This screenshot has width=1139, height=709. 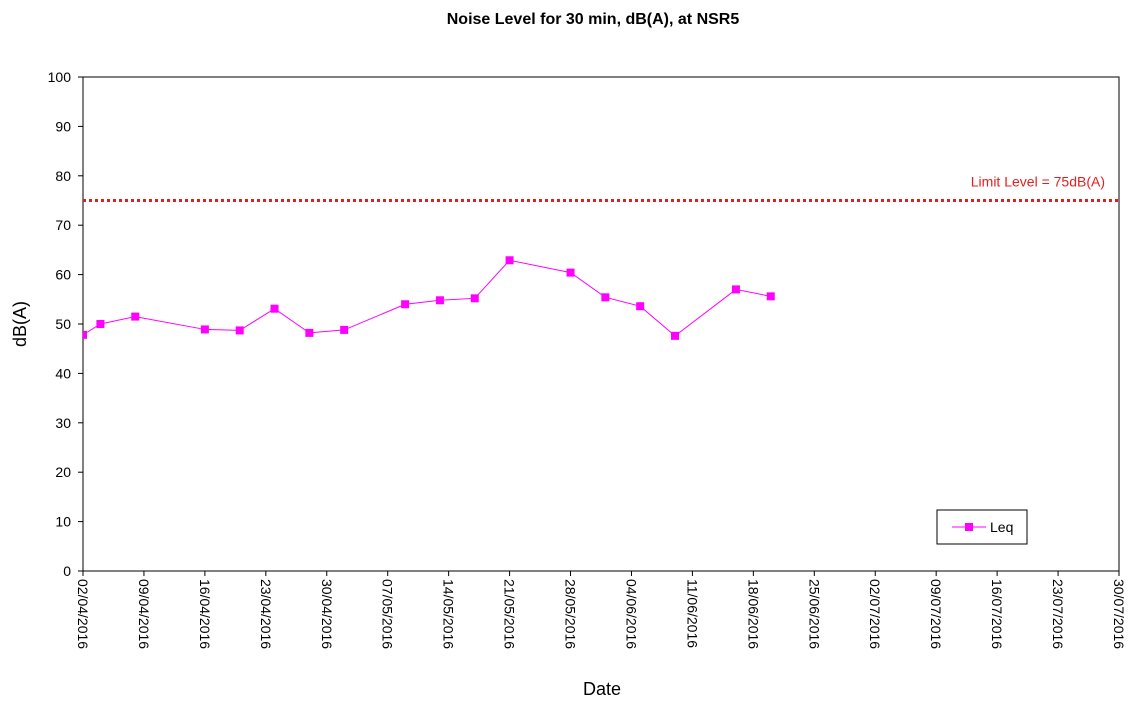 I want to click on x-tick-label: 23/04/2016, so click(x=266, y=614).